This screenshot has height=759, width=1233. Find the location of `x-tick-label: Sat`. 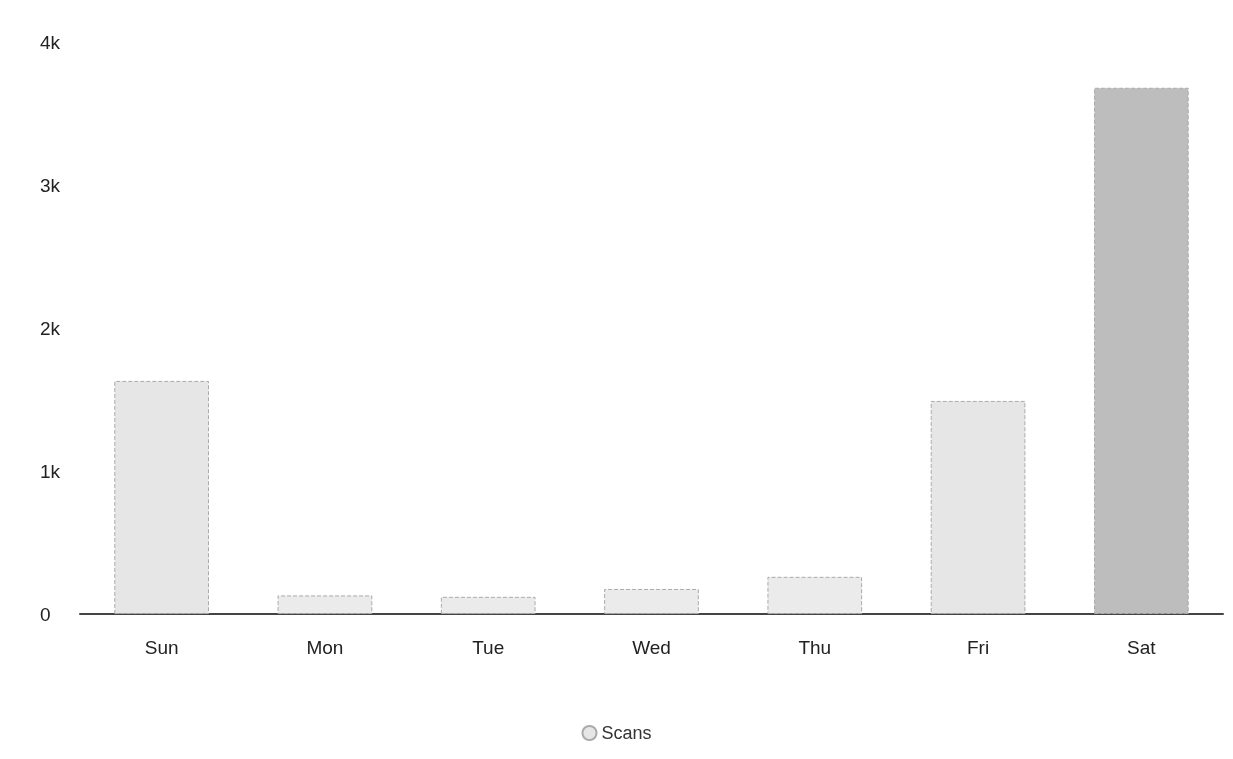

x-tick-label: Sat is located at coordinates (1142, 647).